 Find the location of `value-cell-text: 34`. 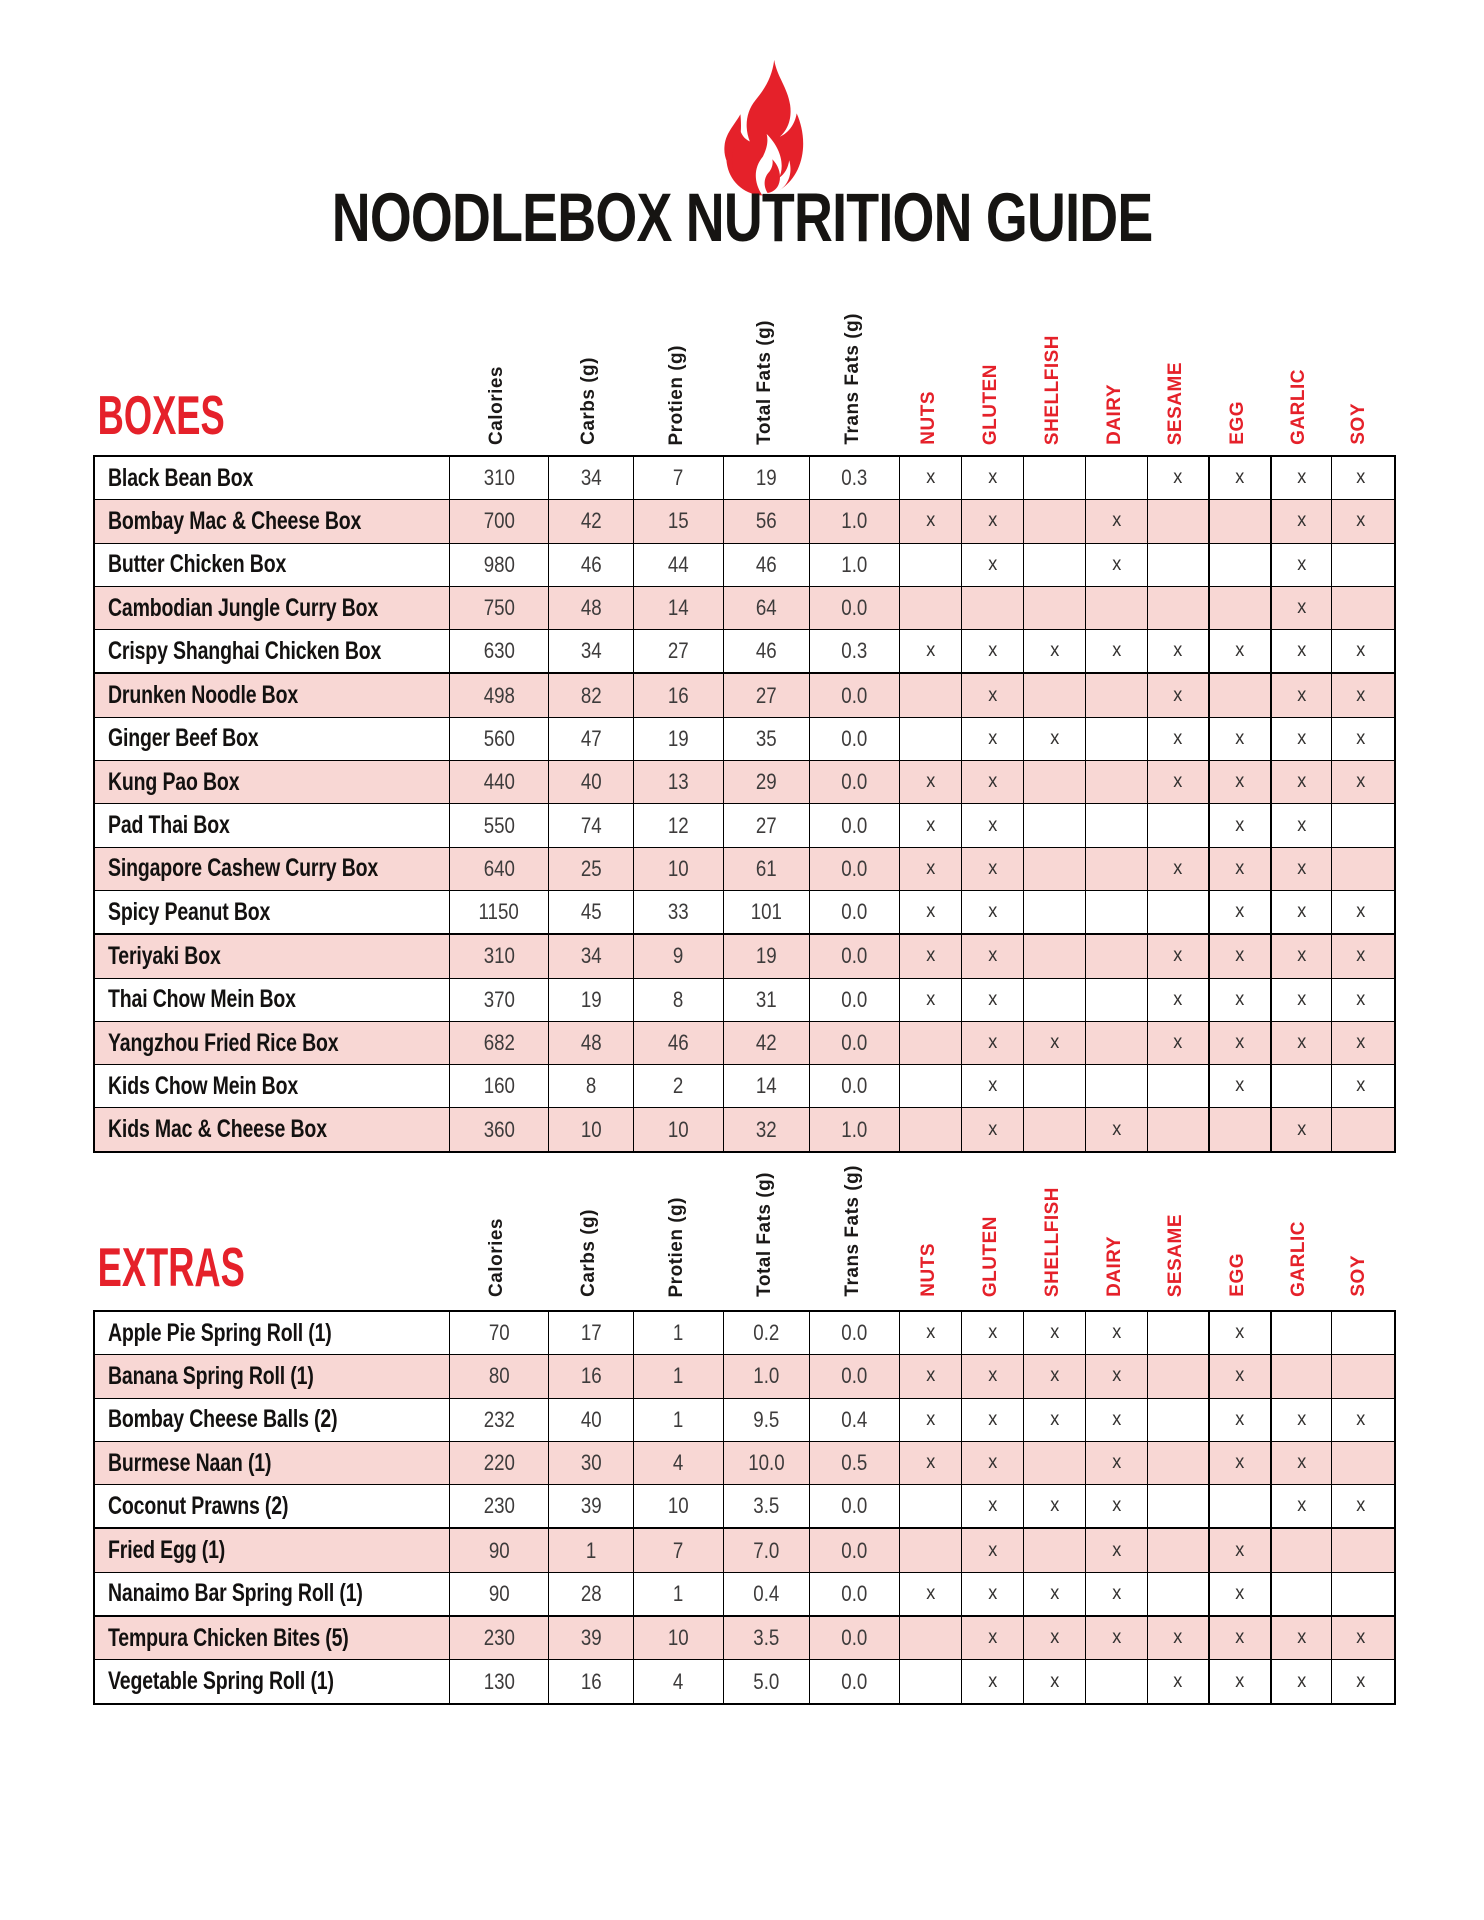

value-cell-text: 34 is located at coordinates (591, 956).